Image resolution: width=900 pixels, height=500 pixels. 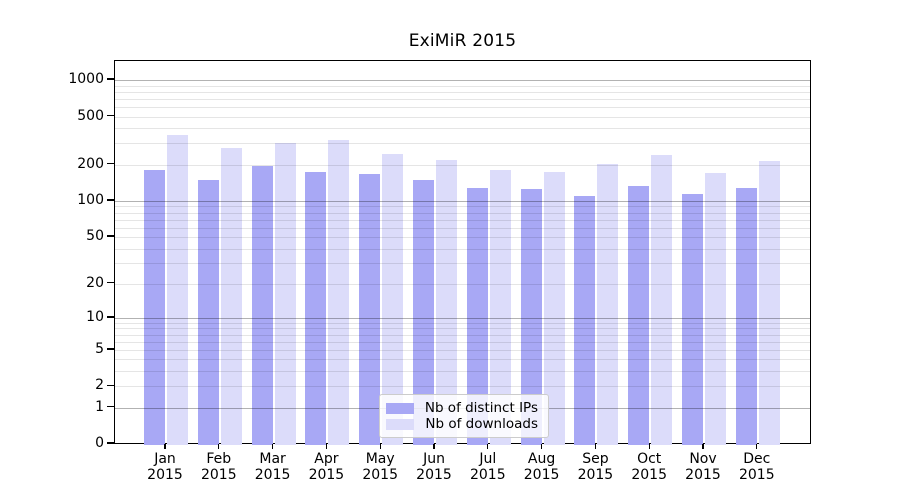 What do you see at coordinates (272, 446) in the screenshot?
I see `x-tick-mar` at bounding box center [272, 446].